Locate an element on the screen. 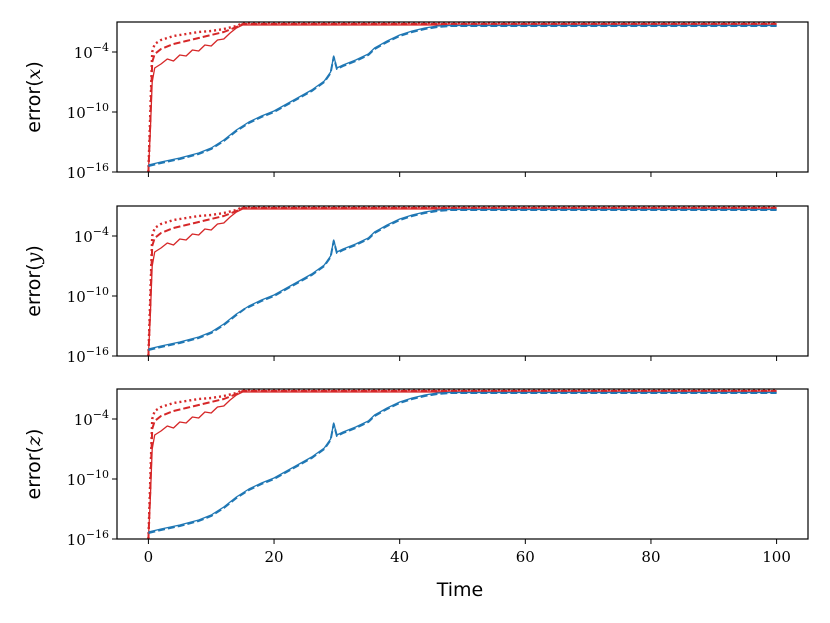 Image resolution: width=830 pixels, height=623 pixels. x-tick-label: 60 is located at coordinates (525, 557).